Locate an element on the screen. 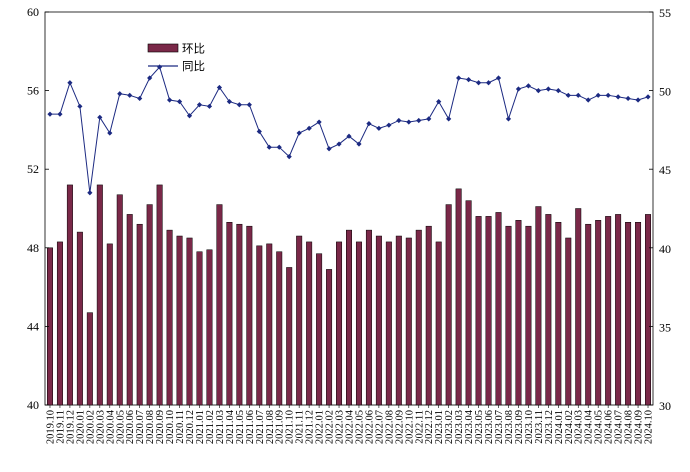 The width and height of the screenshot is (690, 472). x-tick-label: 2021.02 is located at coordinates (210, 427).